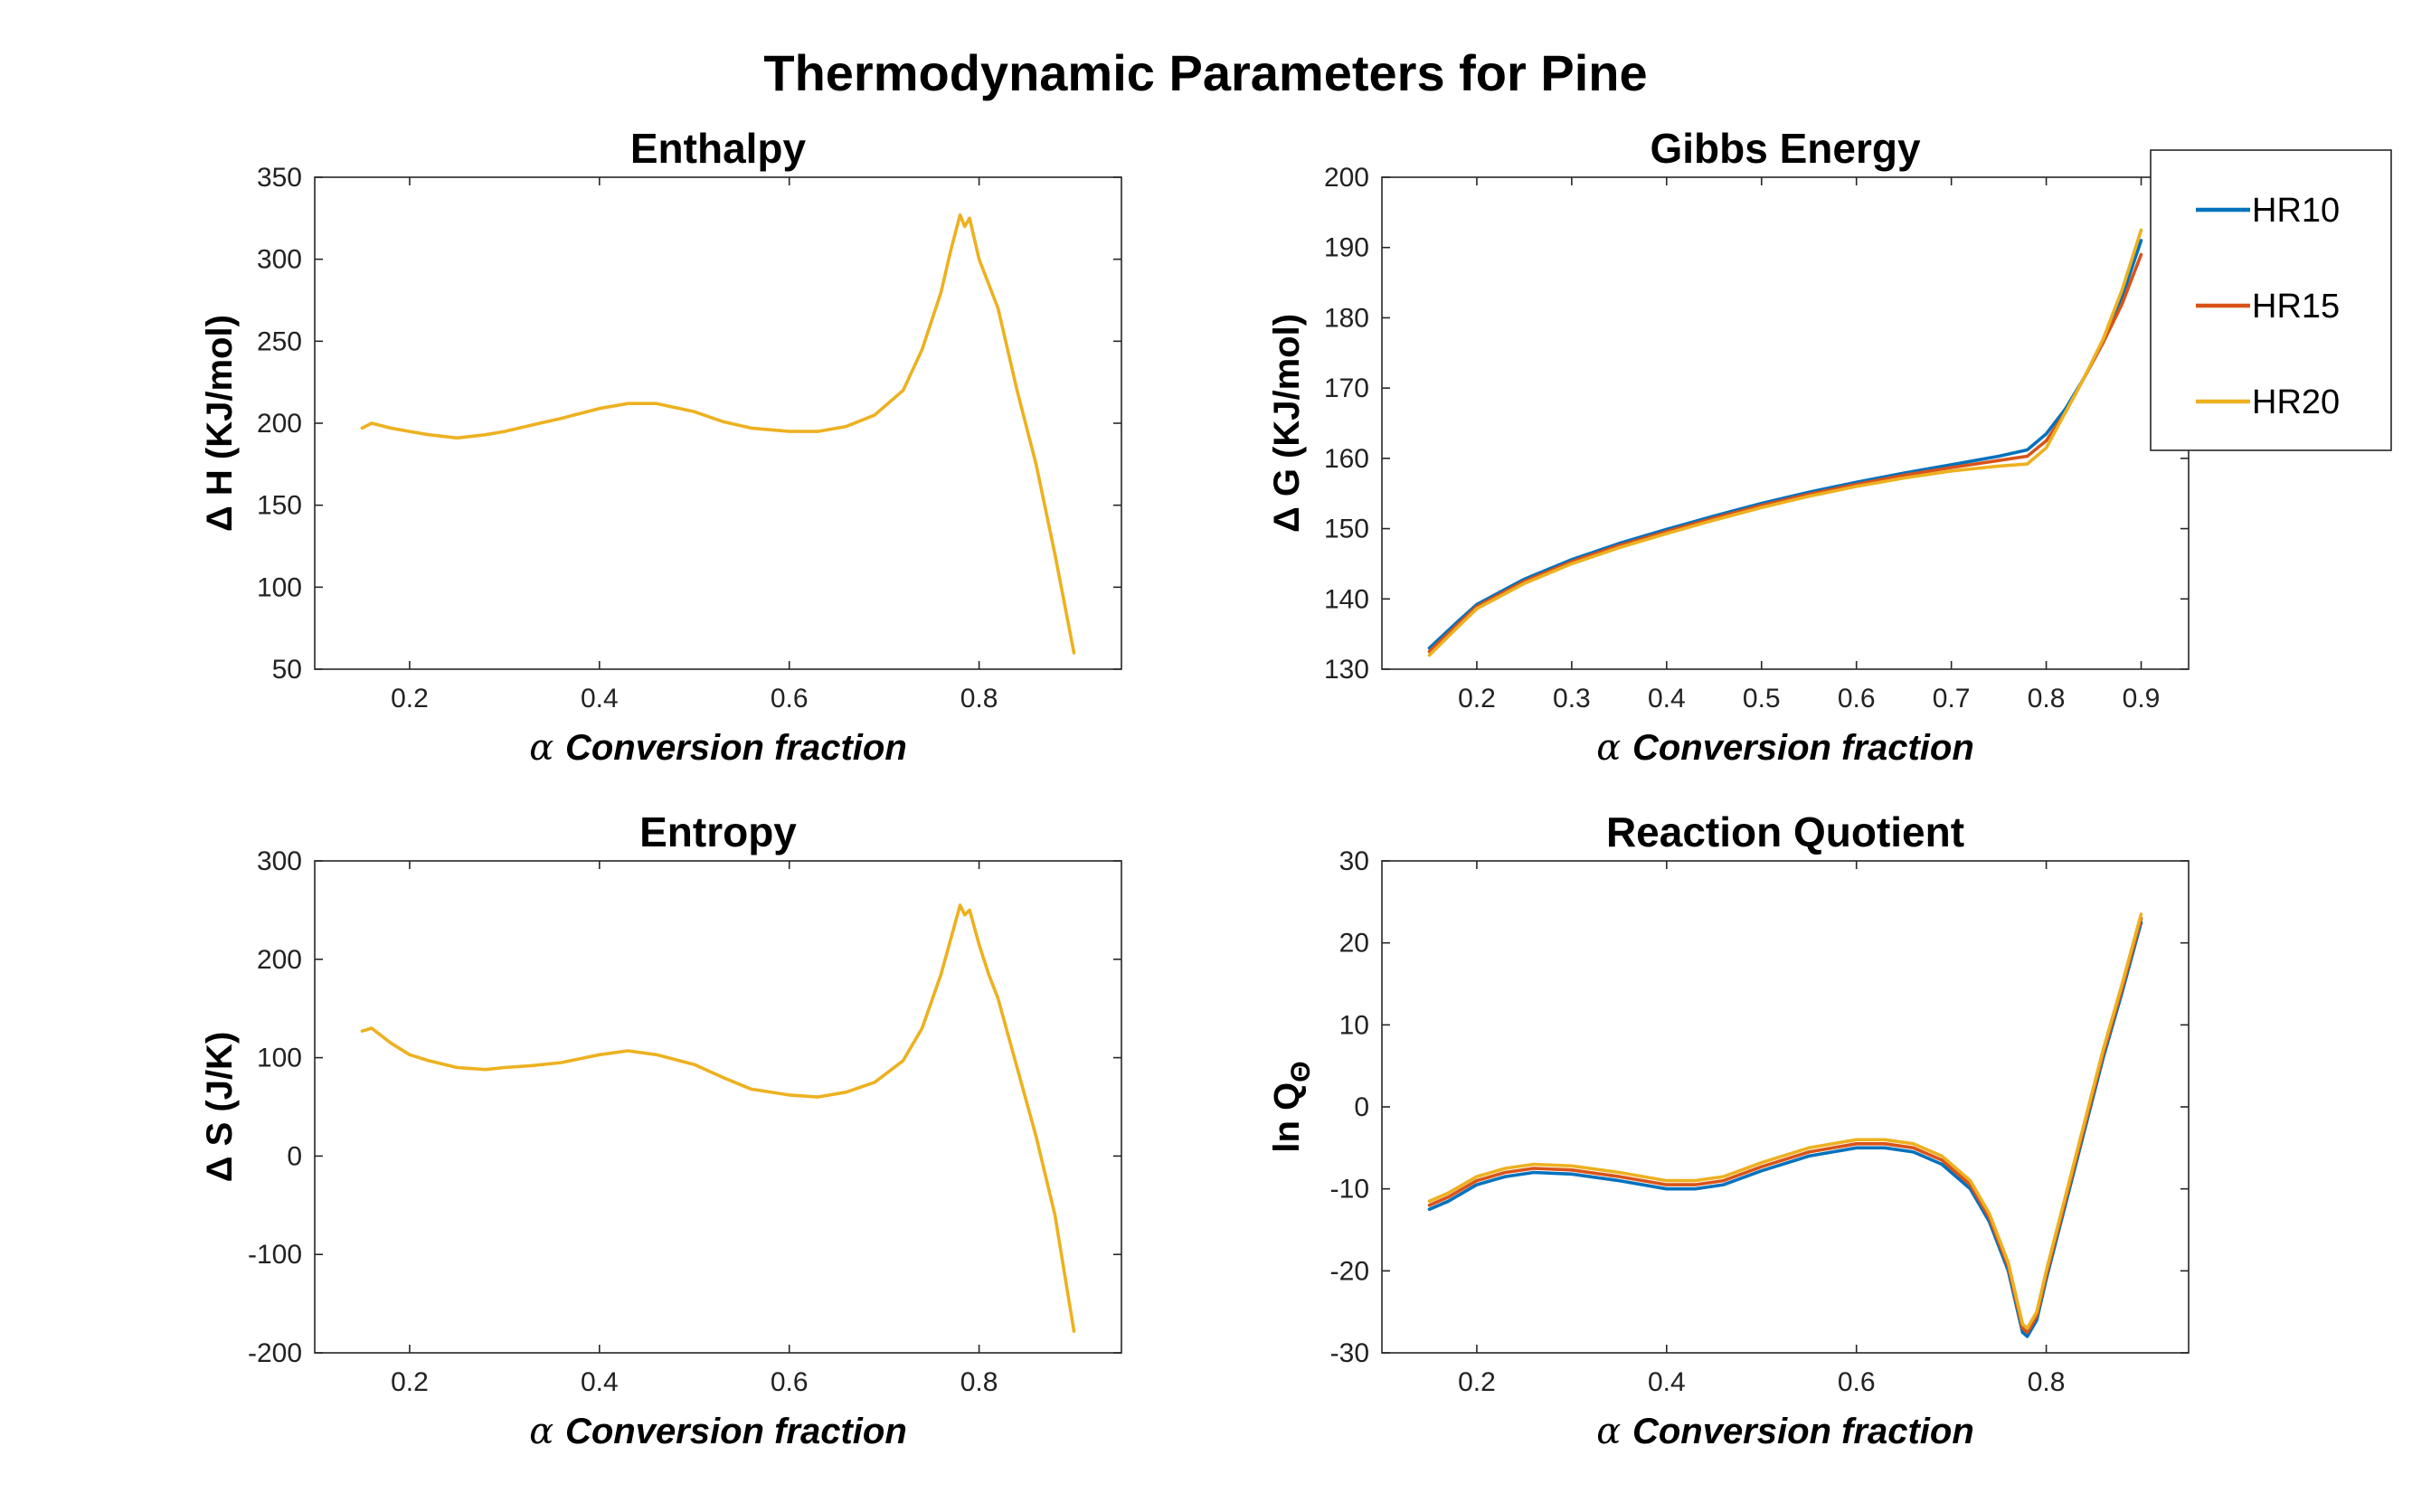 The height and width of the screenshot is (1512, 2412). I want to click on entropy-ytick-label: -100, so click(275, 1255).